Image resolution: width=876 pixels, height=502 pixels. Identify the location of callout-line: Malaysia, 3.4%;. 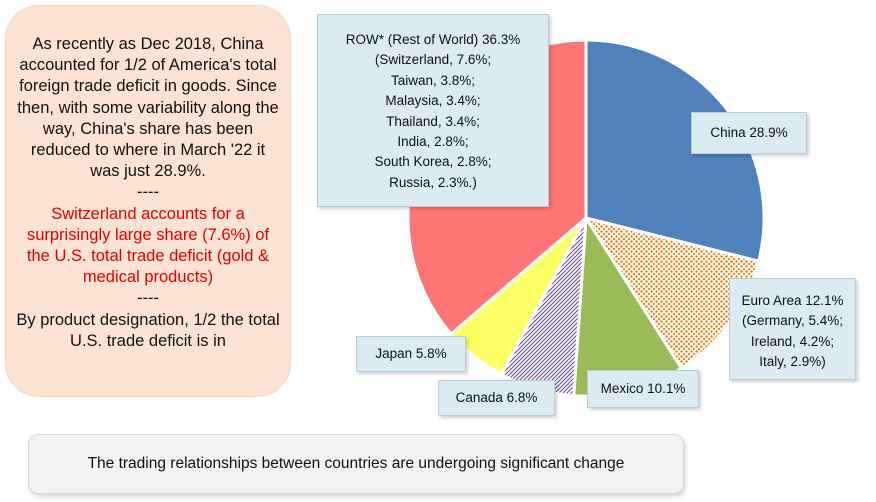
(433, 101).